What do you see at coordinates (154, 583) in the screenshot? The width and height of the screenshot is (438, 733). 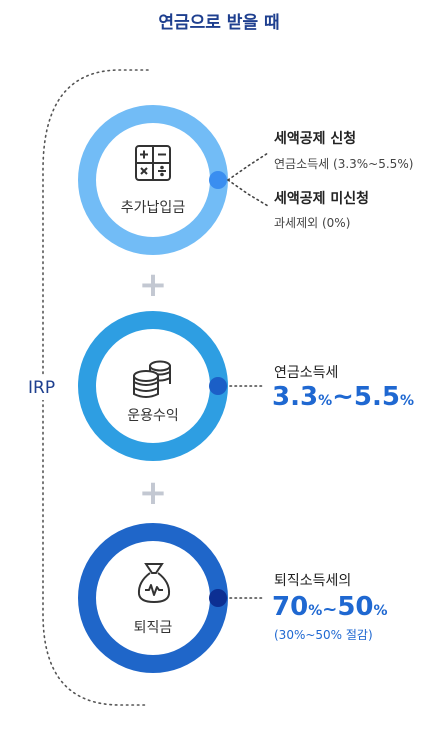 I see `money-bag-icon` at bounding box center [154, 583].